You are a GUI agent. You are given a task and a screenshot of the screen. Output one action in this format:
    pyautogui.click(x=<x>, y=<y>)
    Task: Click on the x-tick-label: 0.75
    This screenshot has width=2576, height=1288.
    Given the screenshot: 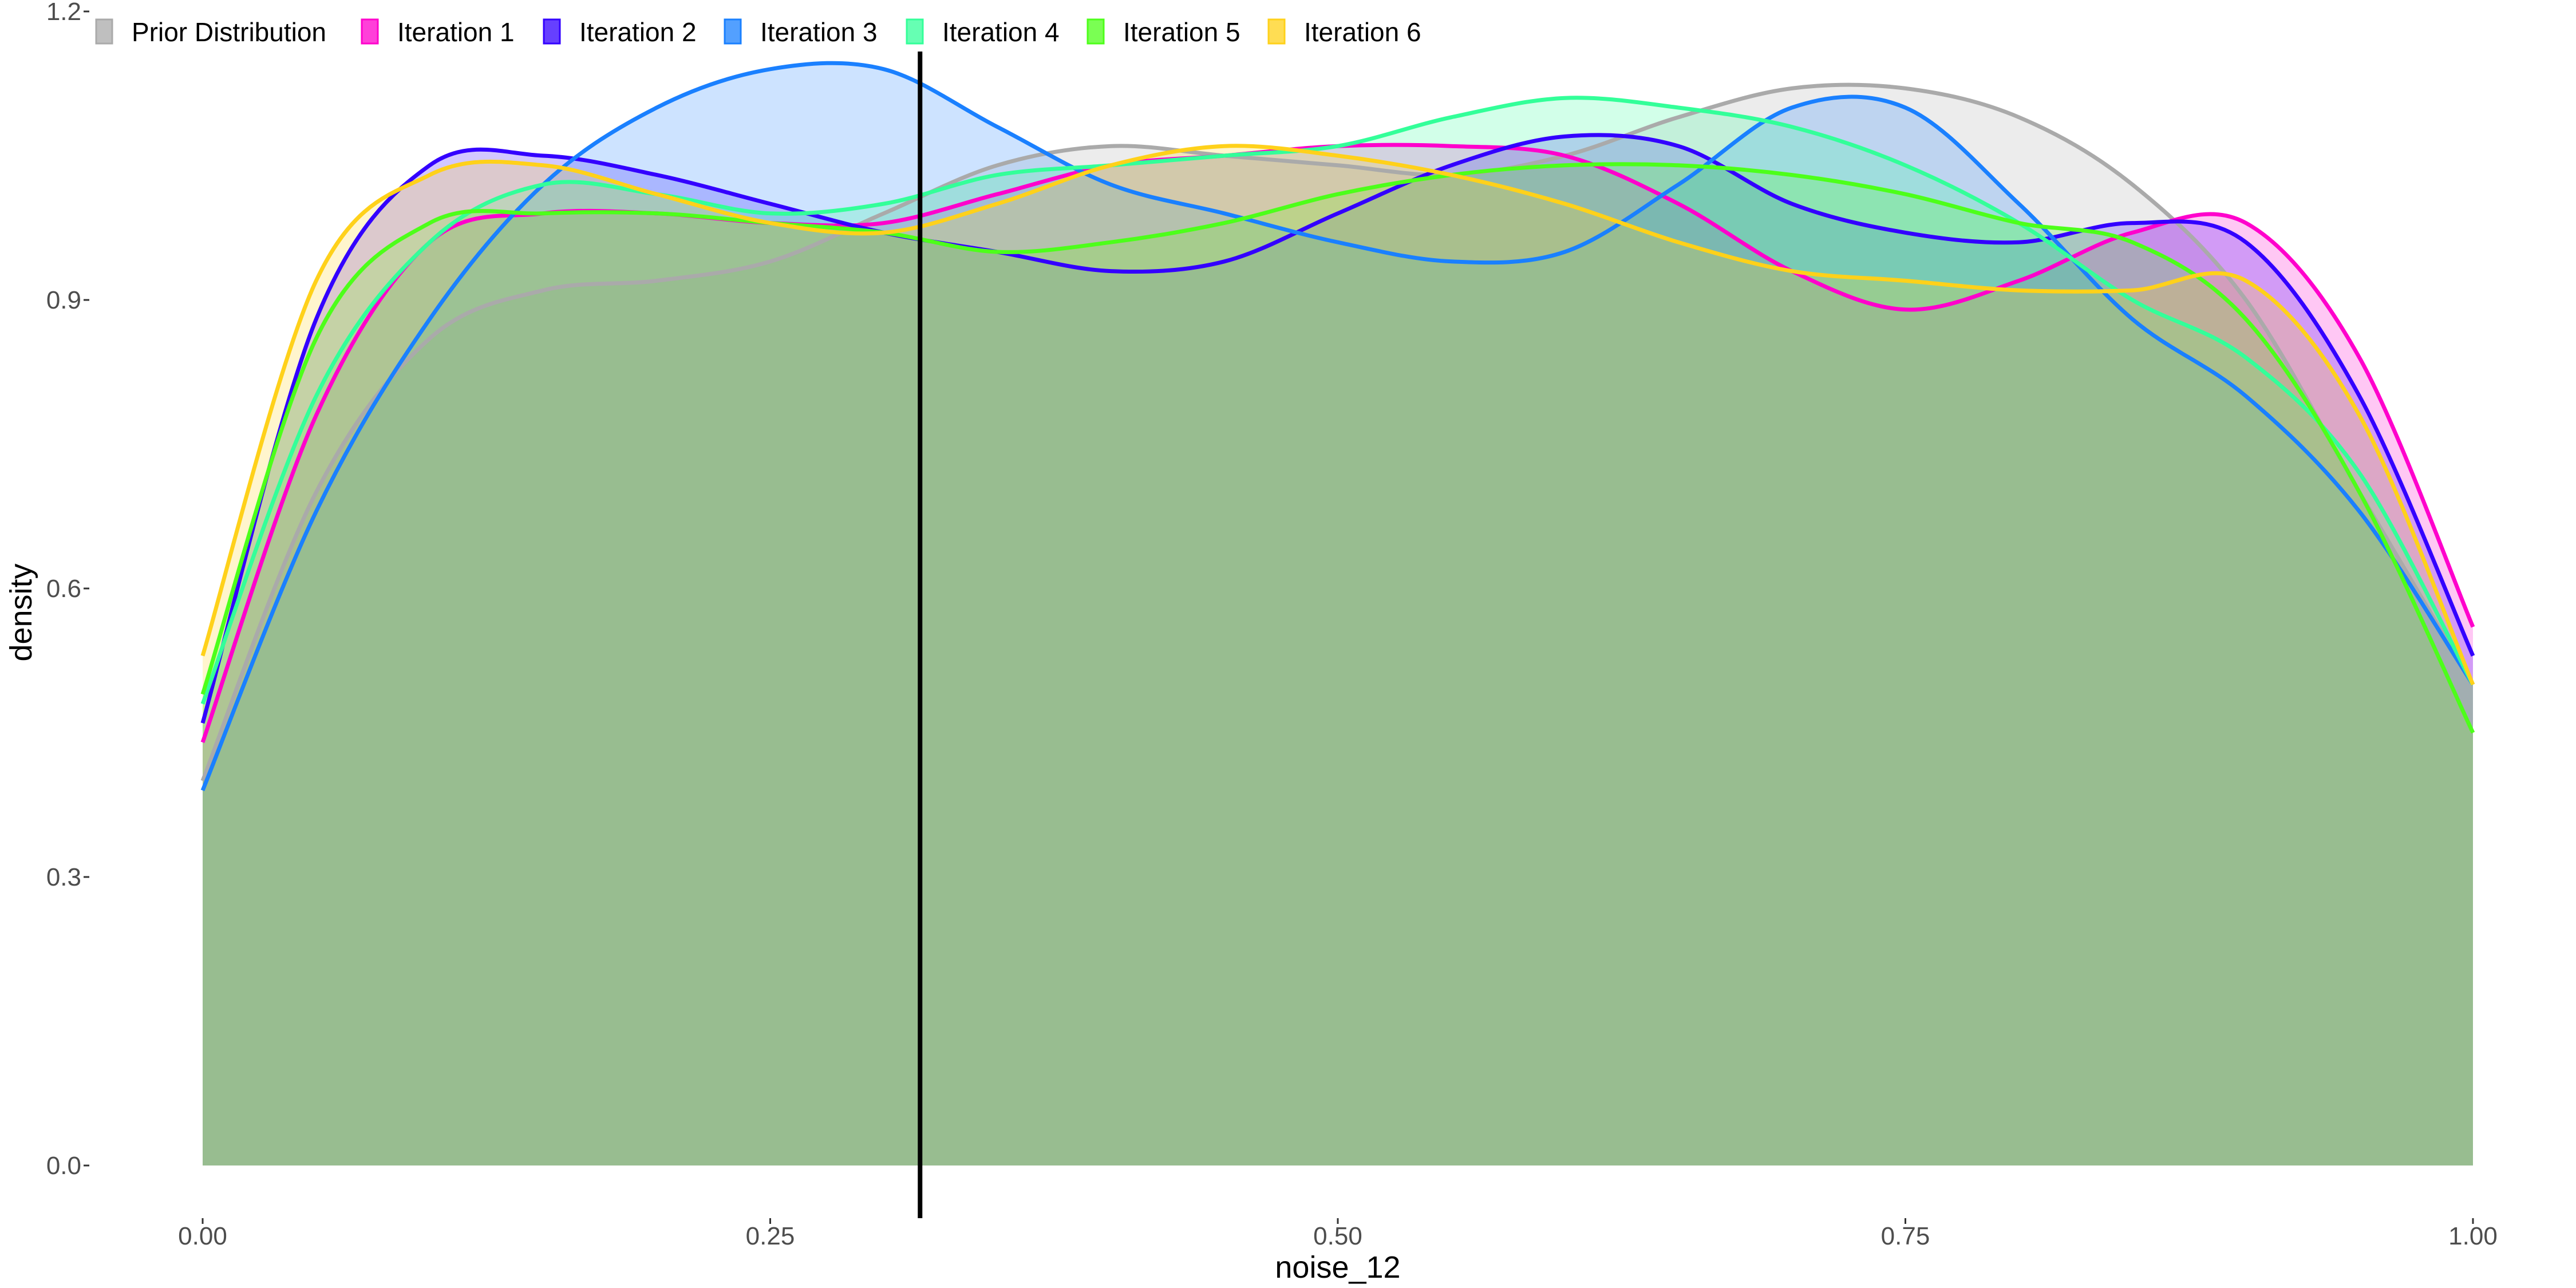 What is the action you would take?
    pyautogui.click(x=1905, y=1236)
    